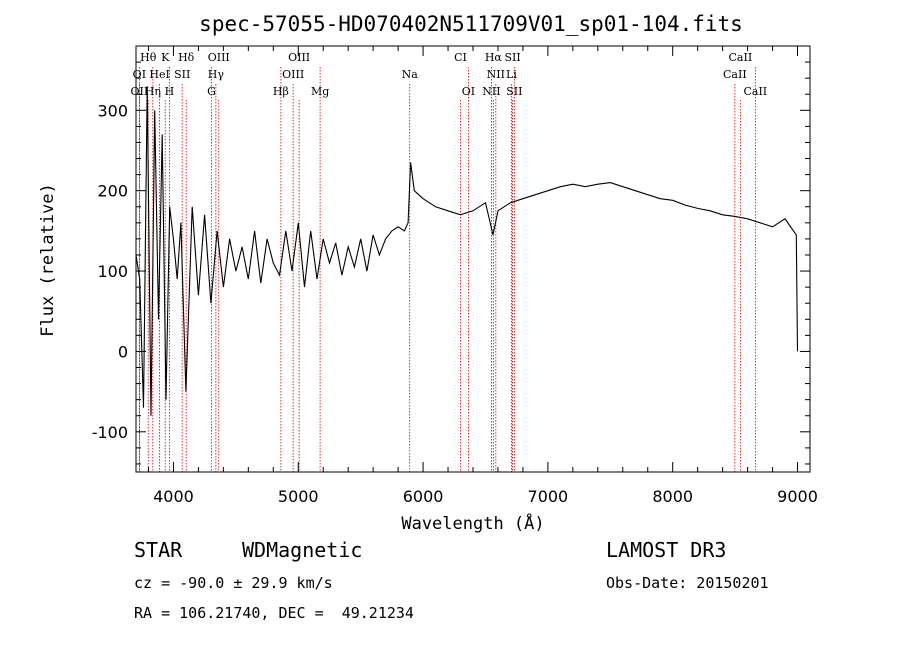 This screenshot has height=649, width=900. Describe the element at coordinates (140, 91) in the screenshot. I see `emission-line-label: OII` at that location.